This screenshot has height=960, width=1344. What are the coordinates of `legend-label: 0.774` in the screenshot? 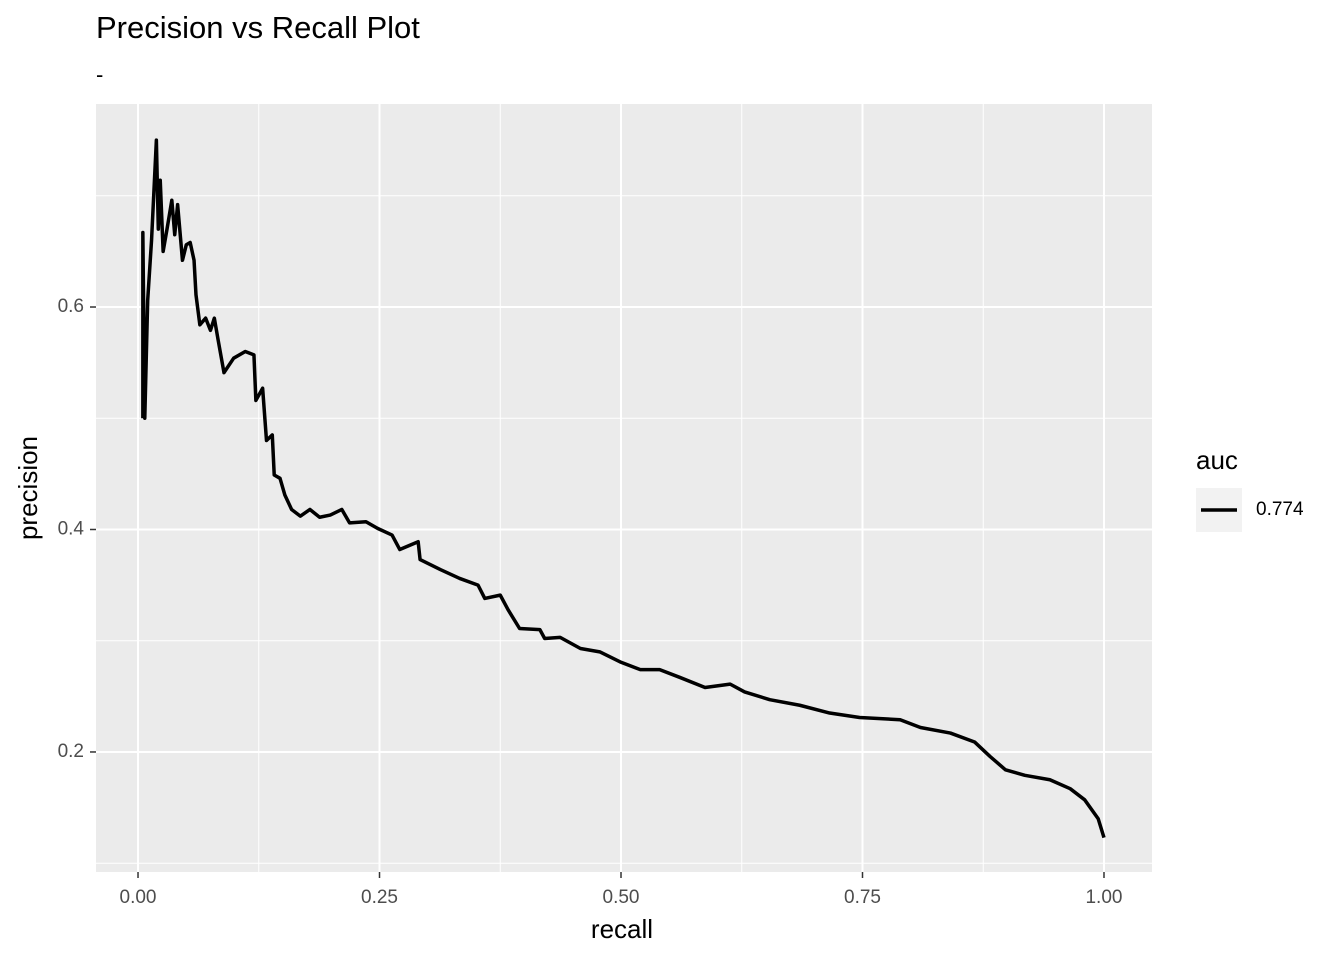 It's located at (1280, 509).